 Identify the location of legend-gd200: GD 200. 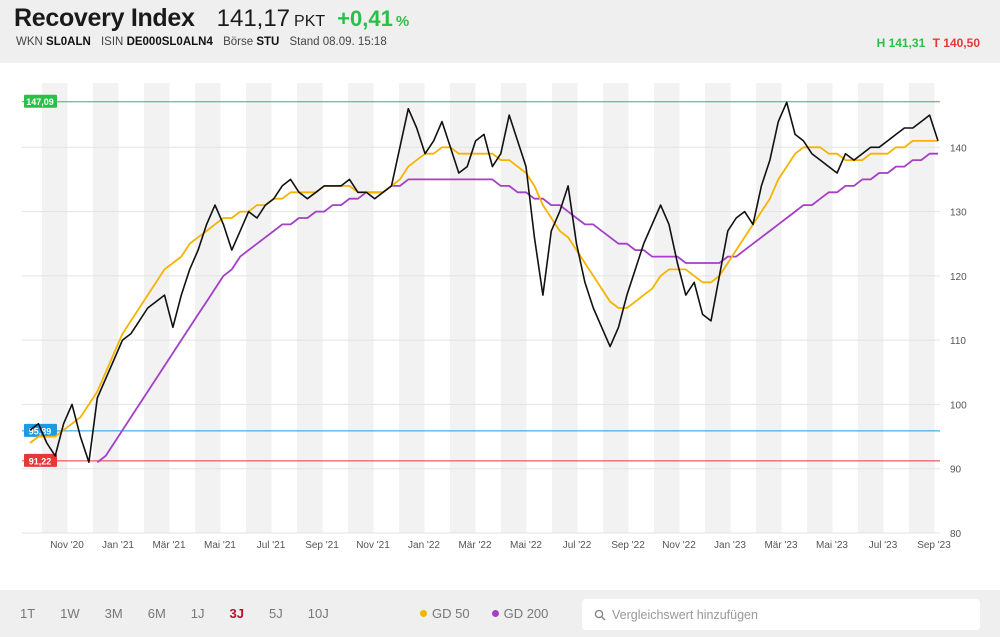
(520, 613).